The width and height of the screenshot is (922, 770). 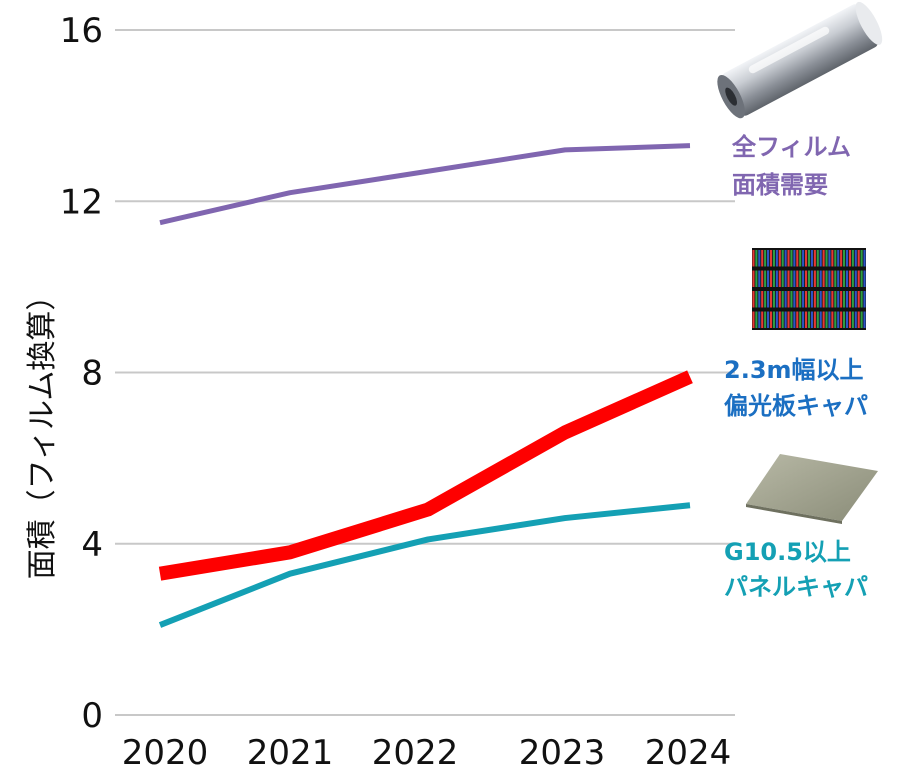 I want to click on x-tick-label: 2021, so click(x=290, y=751).